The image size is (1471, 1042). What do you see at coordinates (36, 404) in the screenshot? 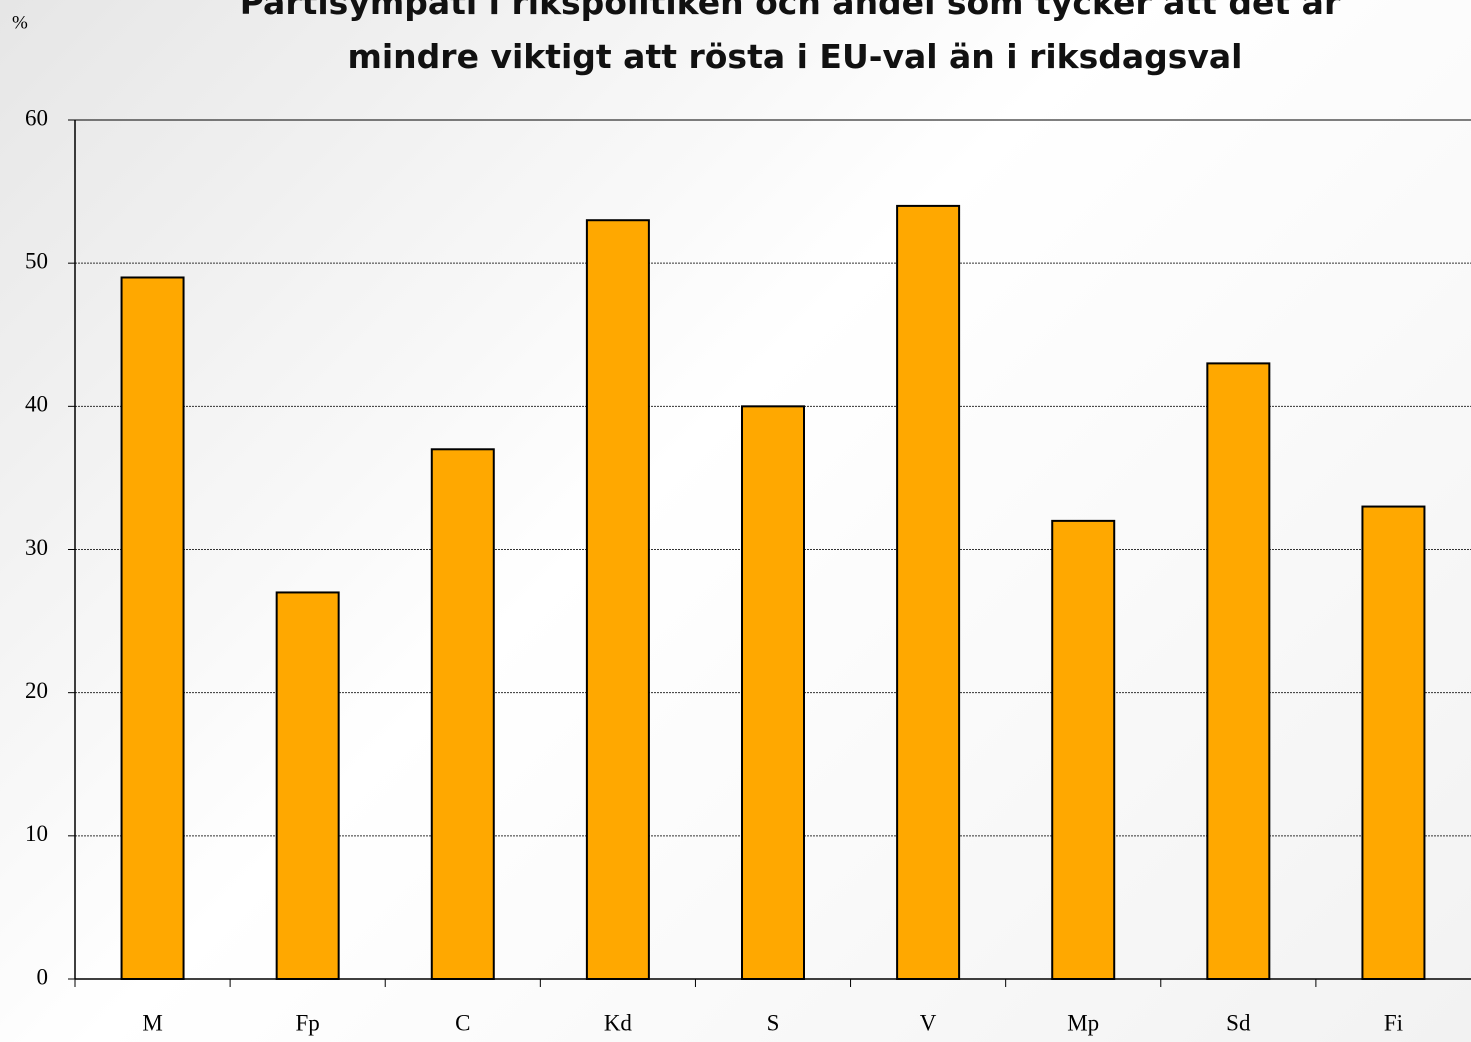
I see `y-tick-label: 40` at bounding box center [36, 404].